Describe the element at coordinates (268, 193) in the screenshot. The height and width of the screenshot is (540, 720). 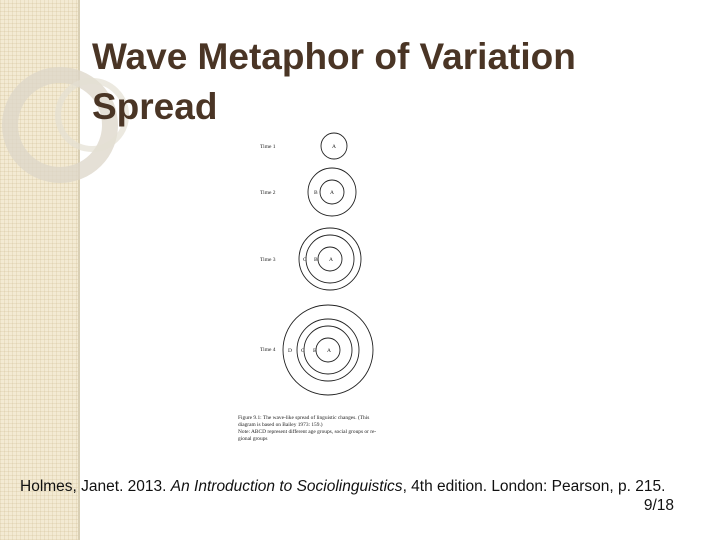
I see `time-label: Time 2` at that location.